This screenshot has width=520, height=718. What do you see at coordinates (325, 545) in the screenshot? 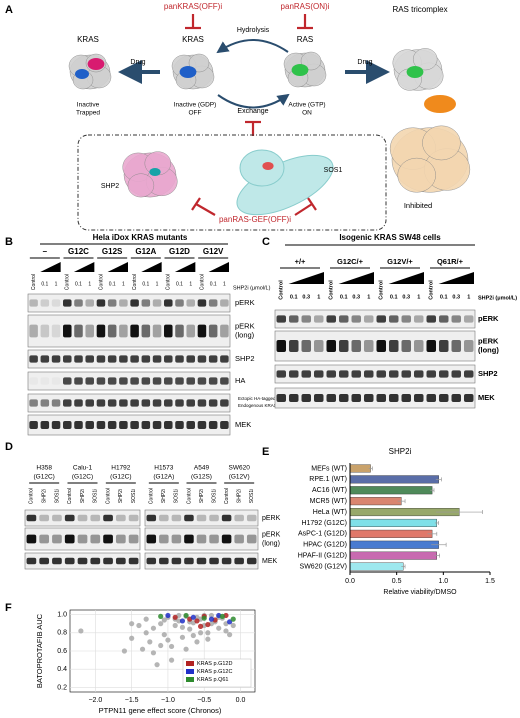
I see `category-label: HPAC (G12D)` at bounding box center [325, 545].